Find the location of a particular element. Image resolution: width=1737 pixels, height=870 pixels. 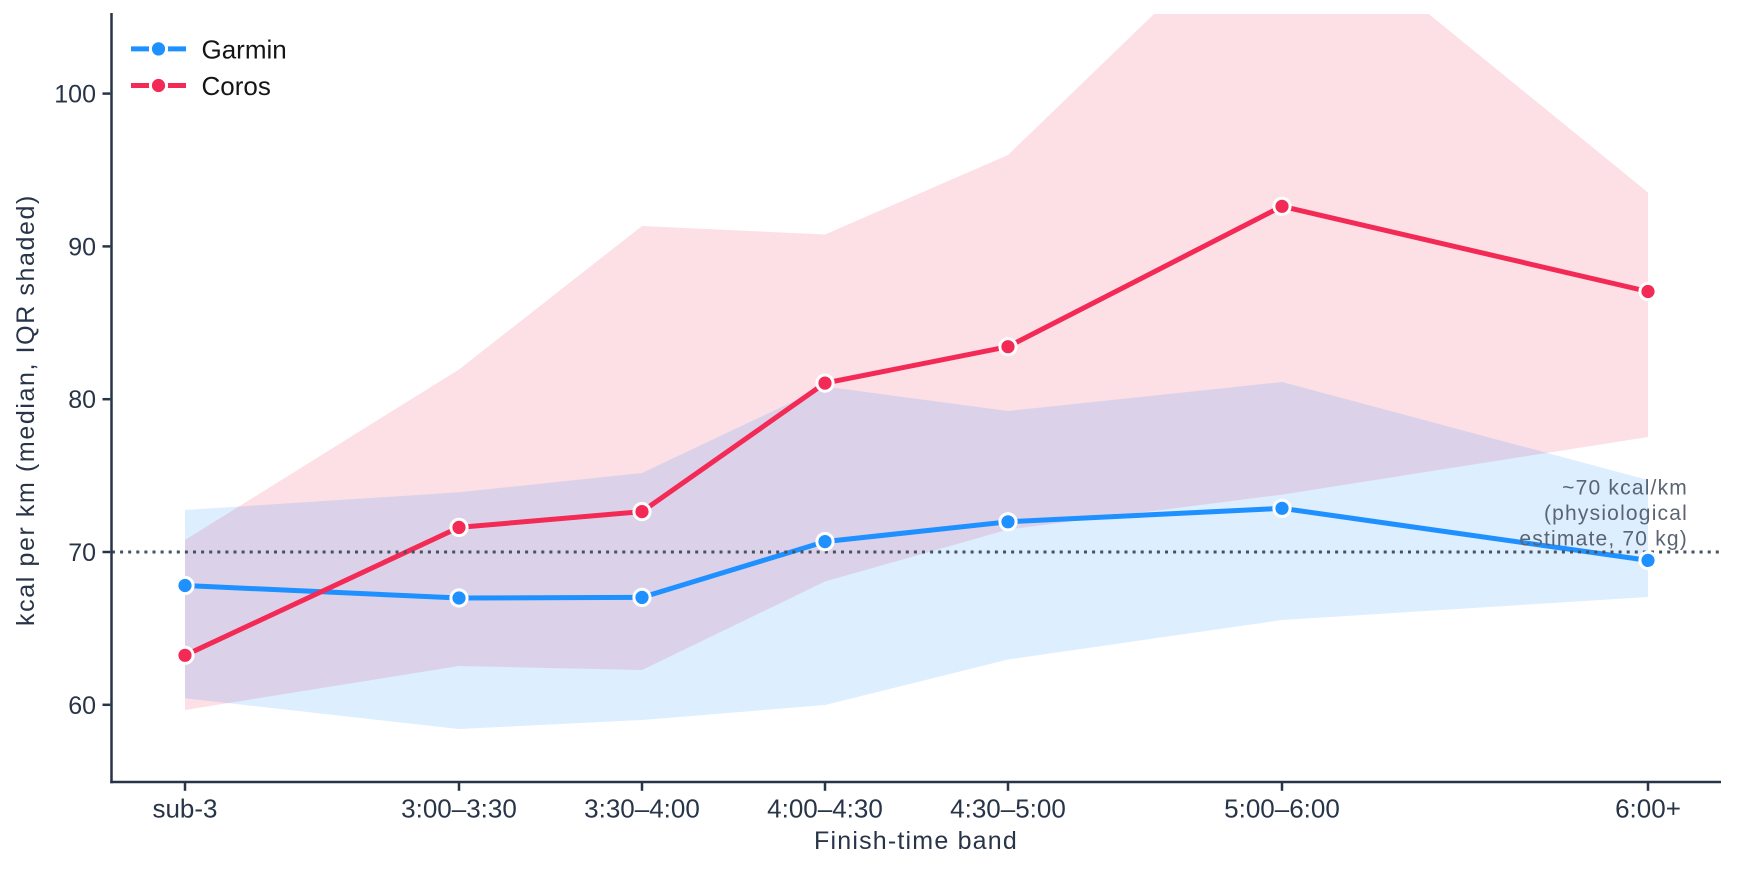

svg-text: 70 is located at coordinates (82, 553).